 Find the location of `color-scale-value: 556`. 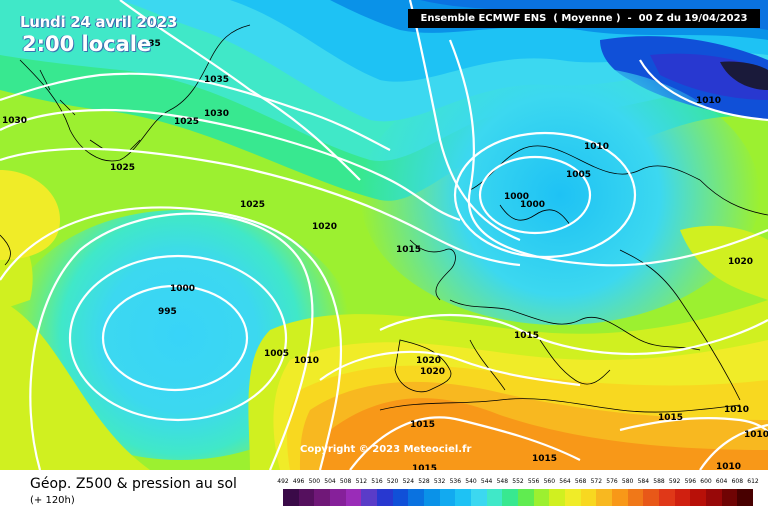

color-scale-value: 556 is located at coordinates (533, 481).